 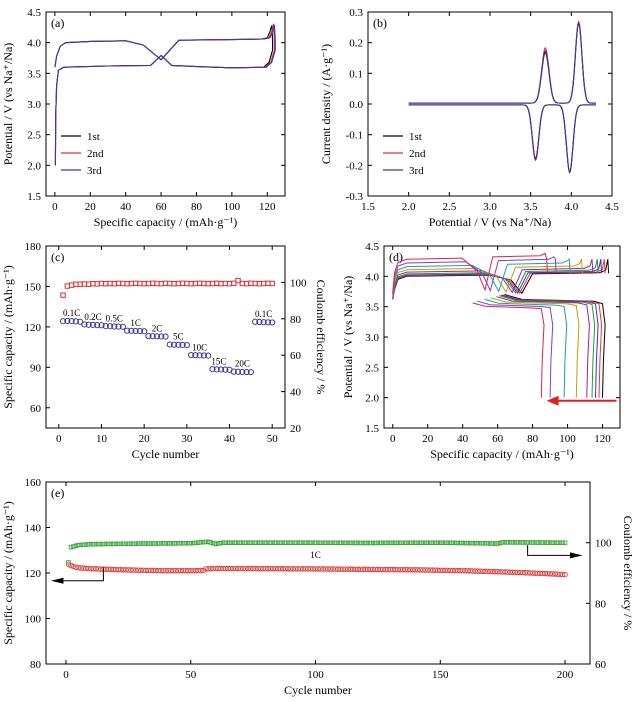 I want to click on y-tick-label: 0.0, so click(x=356, y=105).